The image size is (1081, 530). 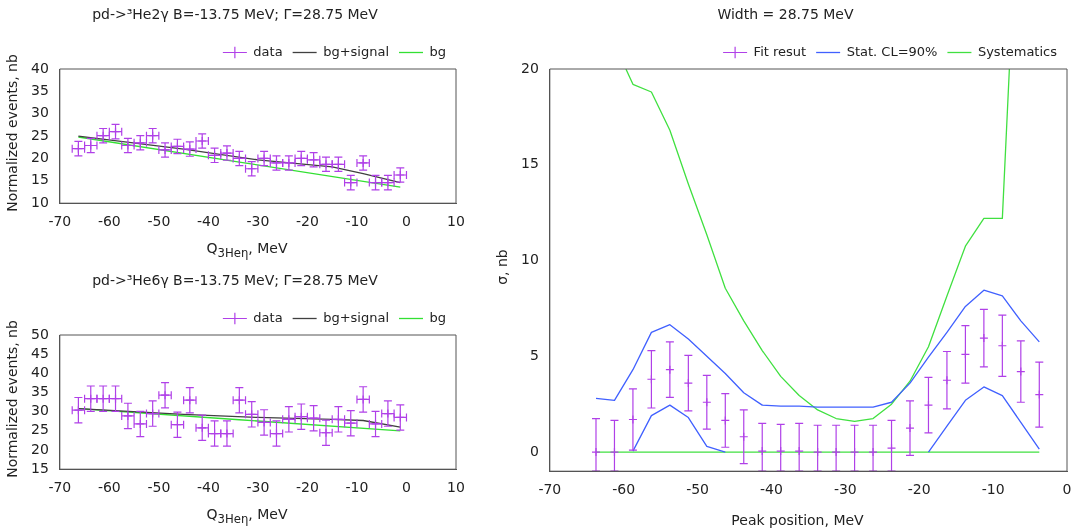 What do you see at coordinates (797, 520) in the screenshot?
I see `x-axis-title: Peak position, MeV` at bounding box center [797, 520].